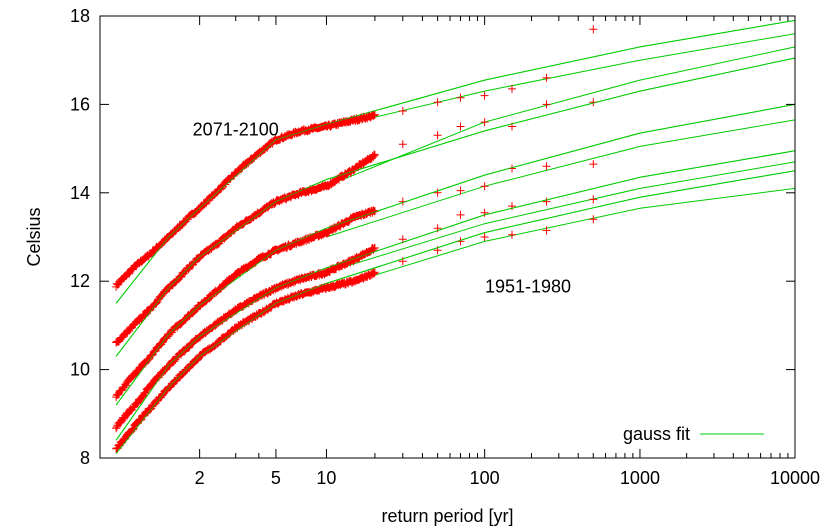 This screenshot has height=529, width=830. I want to click on x-tick-label: 10000, so click(795, 478).